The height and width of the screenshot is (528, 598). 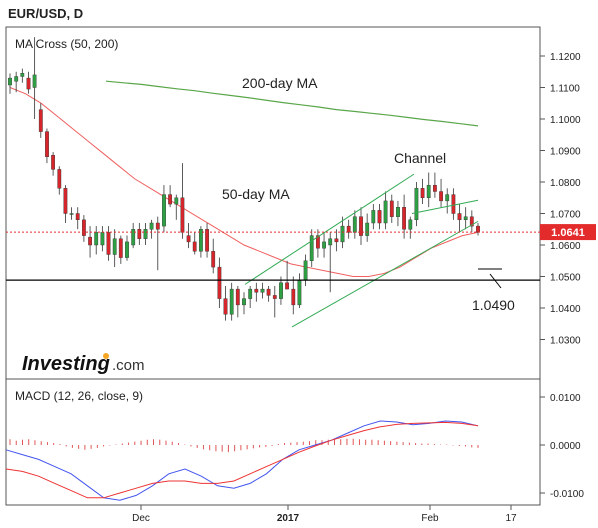 I want to click on macd-label: MACD (12, 26, close, 9), so click(x=79, y=396).